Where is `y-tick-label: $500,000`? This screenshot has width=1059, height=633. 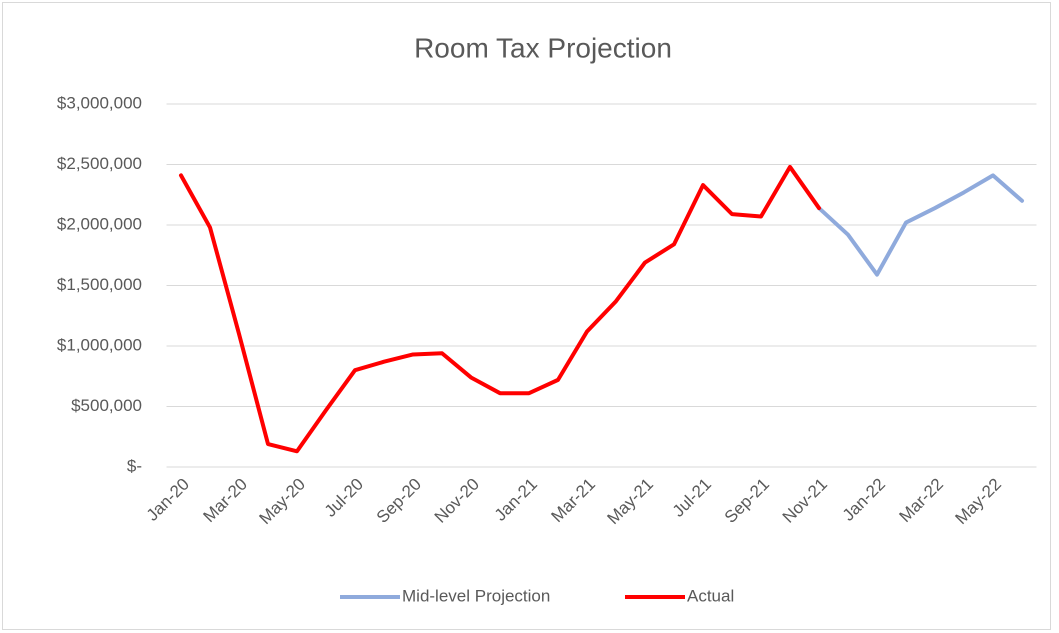 y-tick-label: $500,000 is located at coordinates (106, 405).